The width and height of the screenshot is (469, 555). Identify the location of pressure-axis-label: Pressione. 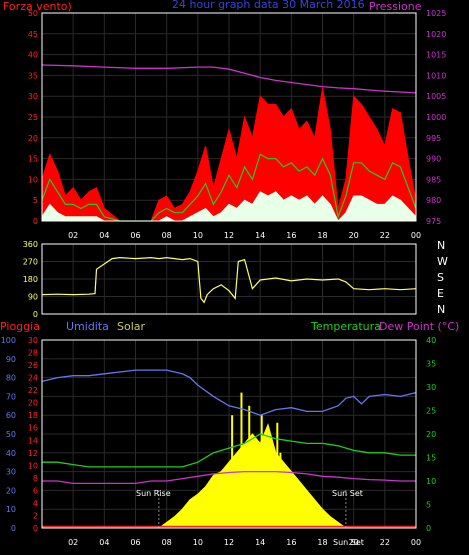
(395, 6).